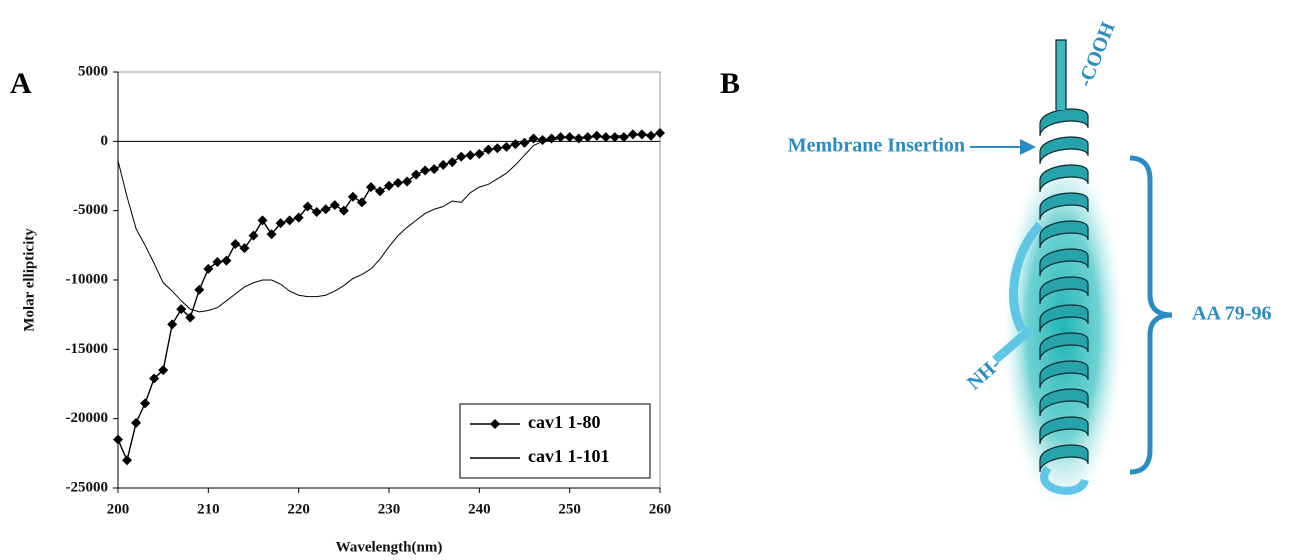 Image resolution: width=1307 pixels, height=560 pixels. What do you see at coordinates (1028, 147) in the screenshot?
I see `arrow-head` at bounding box center [1028, 147].